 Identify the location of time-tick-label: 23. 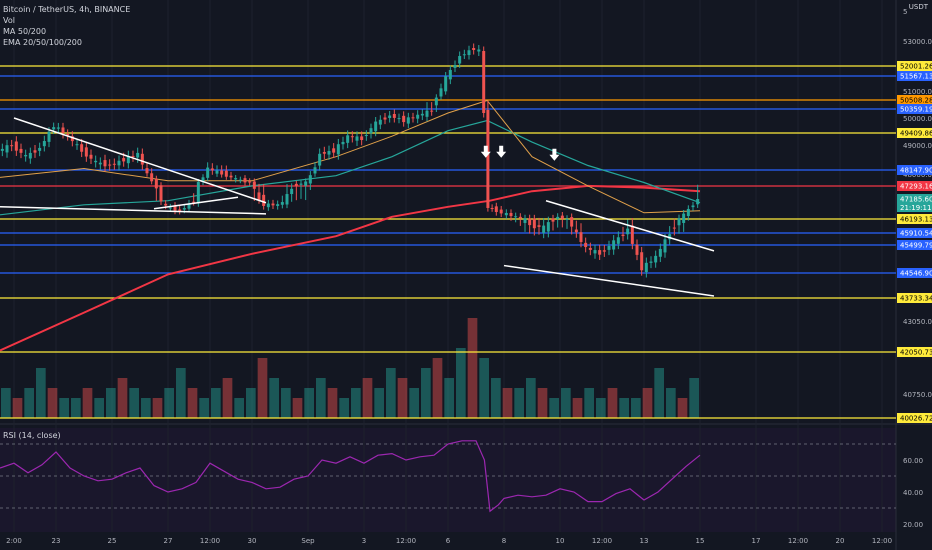
(56, 541).